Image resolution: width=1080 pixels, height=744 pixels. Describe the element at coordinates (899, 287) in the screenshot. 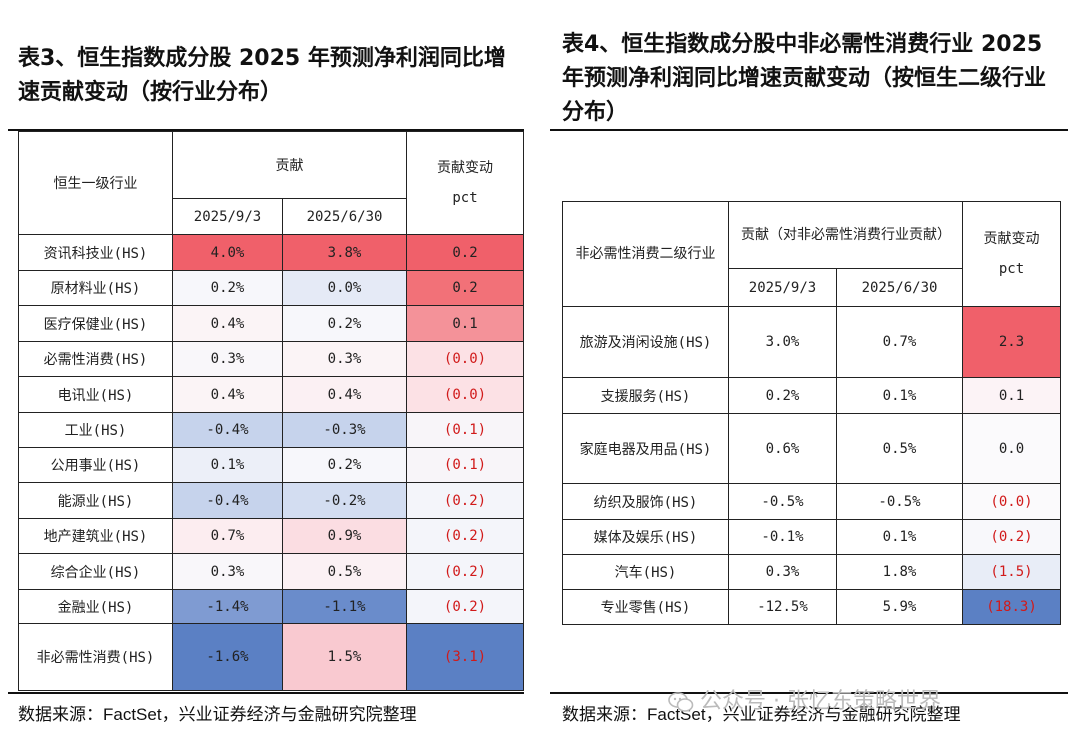

I see `table4-header-date2: 2025/6/30` at that location.